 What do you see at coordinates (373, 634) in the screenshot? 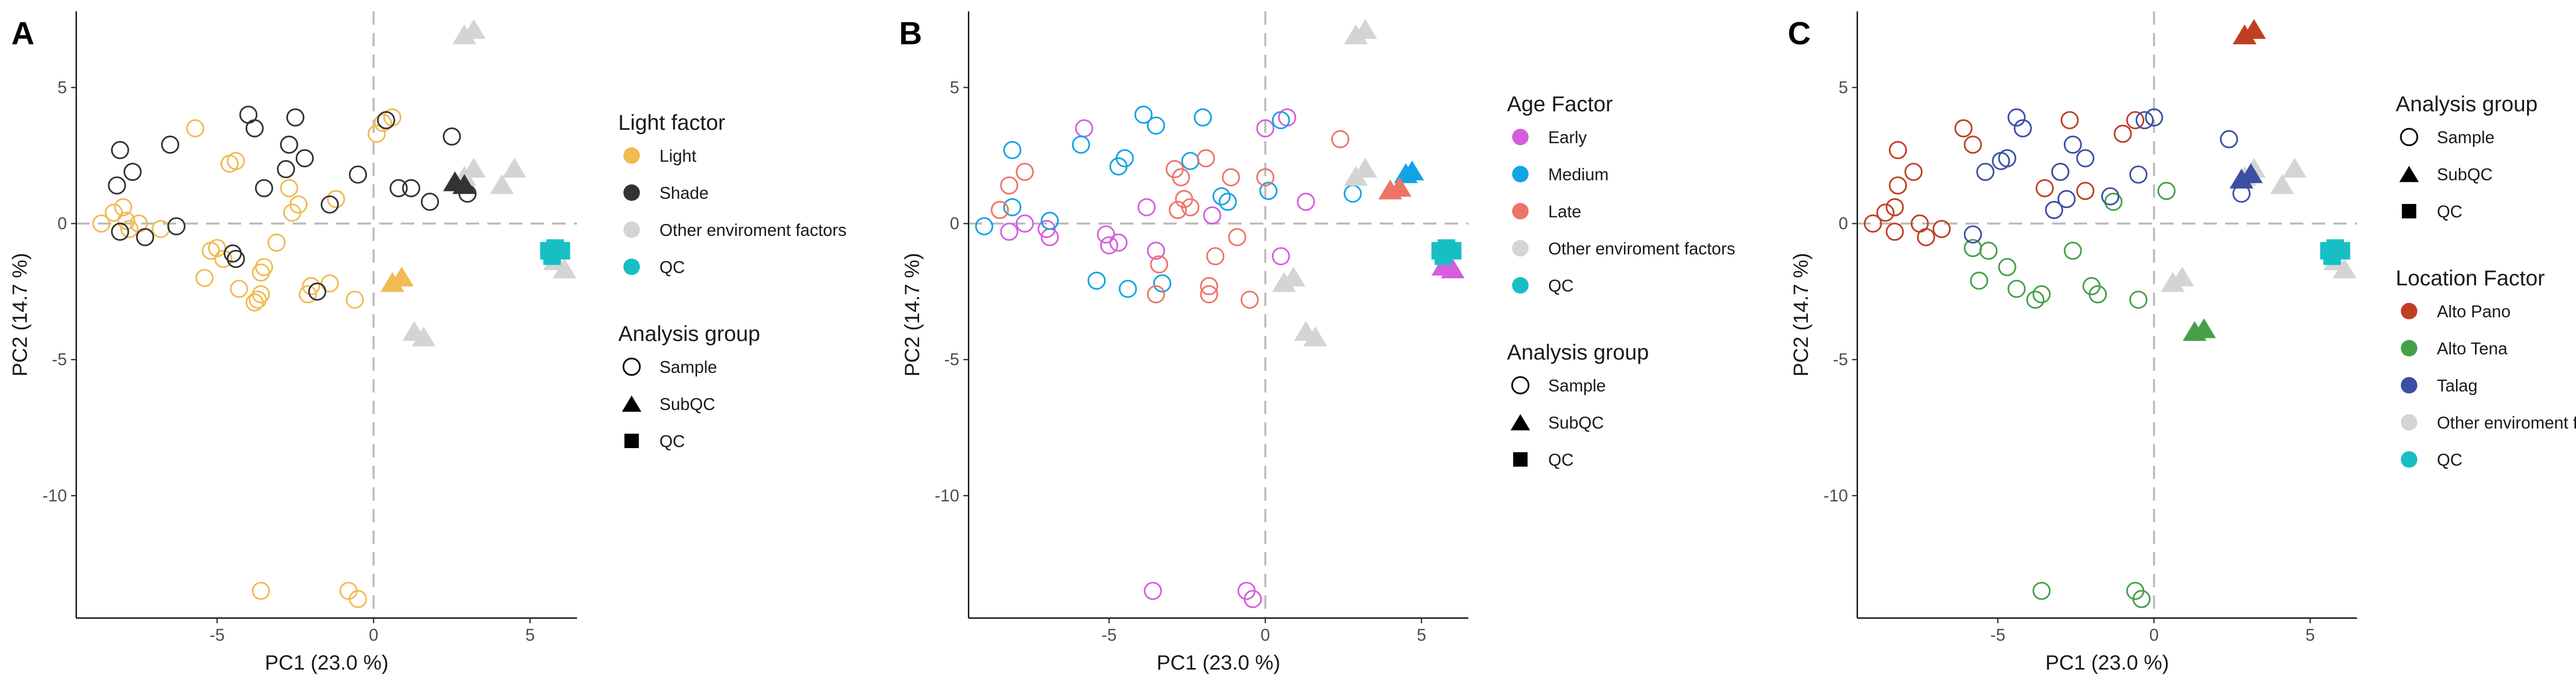
I see `x-tick-label: 0` at bounding box center [373, 634].